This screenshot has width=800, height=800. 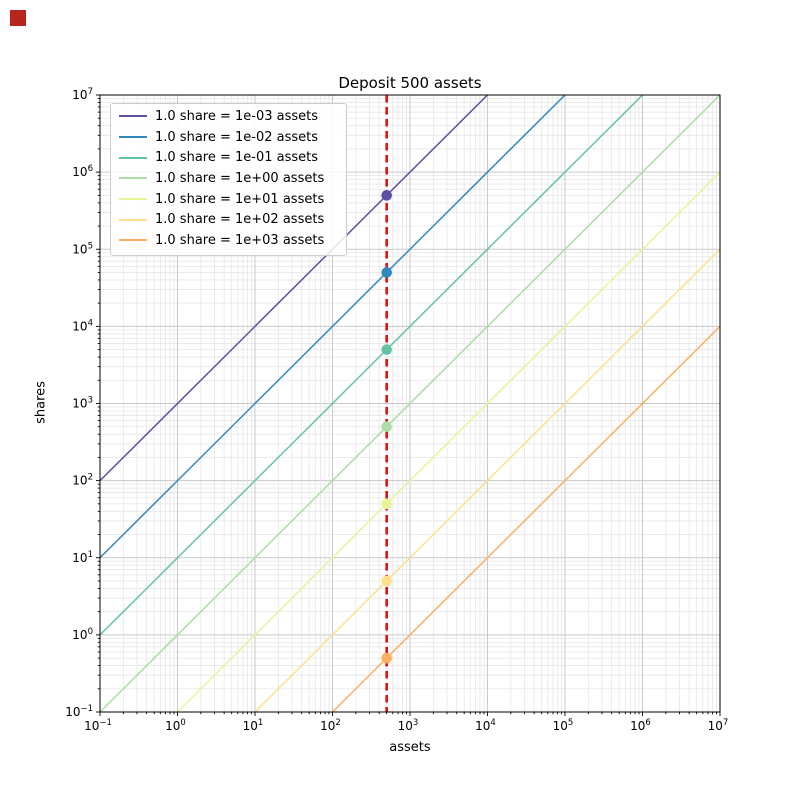 I want to click on legend-entry: 1.0 share = 1e-03 assets, so click(x=228, y=116).